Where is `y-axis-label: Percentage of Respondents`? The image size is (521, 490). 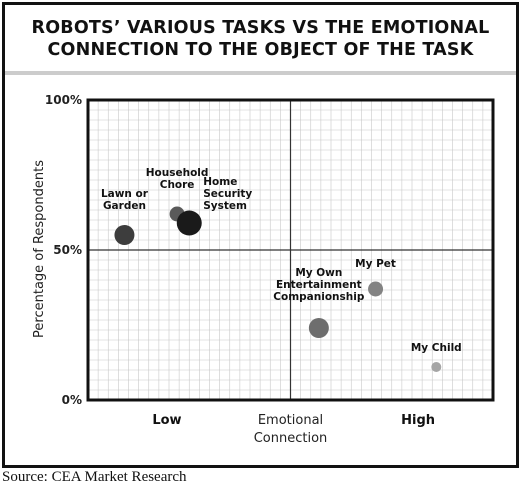 y-axis-label: Percentage of Respondents is located at coordinates (39, 249).